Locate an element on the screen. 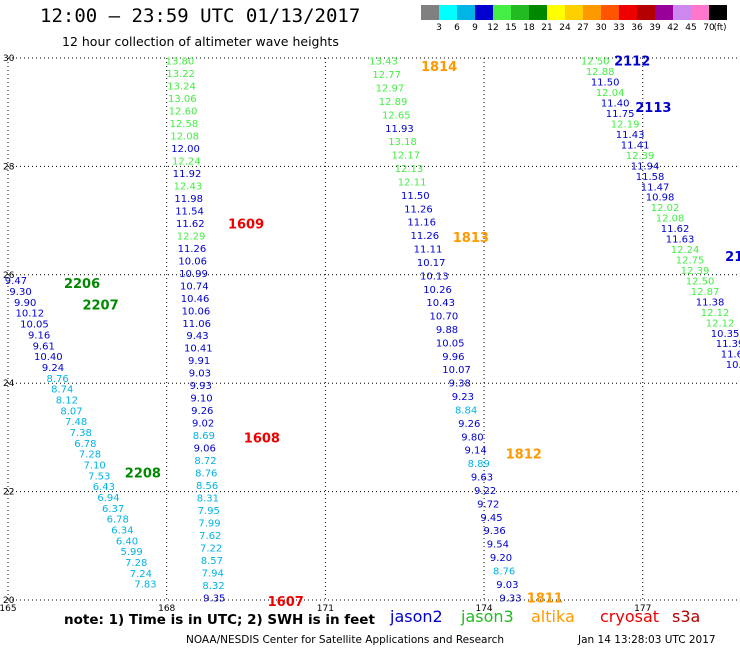 The height and width of the screenshot is (650, 740). wave-height-label: 11.54 is located at coordinates (189, 211).